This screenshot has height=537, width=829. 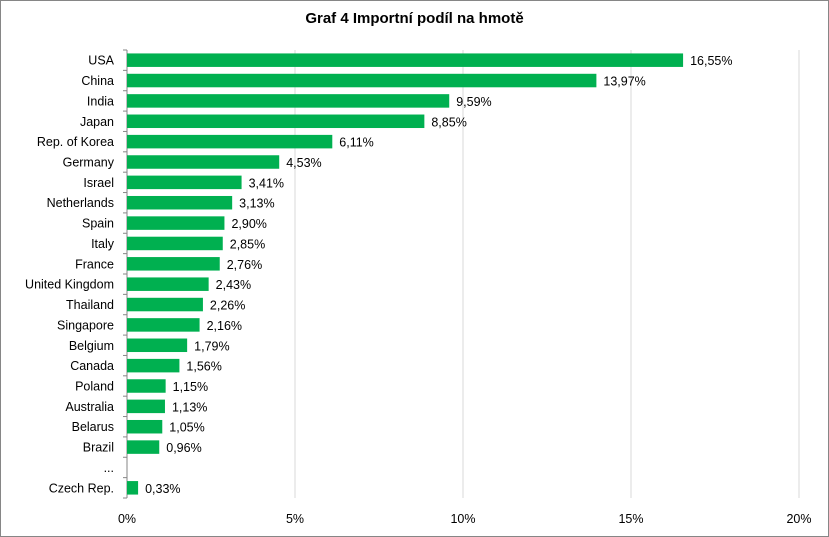 I want to click on data-label: 9,59%, so click(x=473, y=102).